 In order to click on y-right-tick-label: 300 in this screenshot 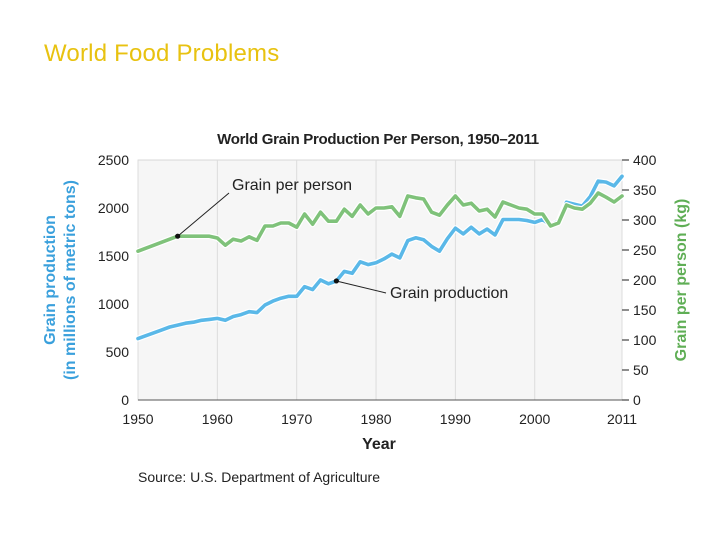, I will do `click(645, 220)`.